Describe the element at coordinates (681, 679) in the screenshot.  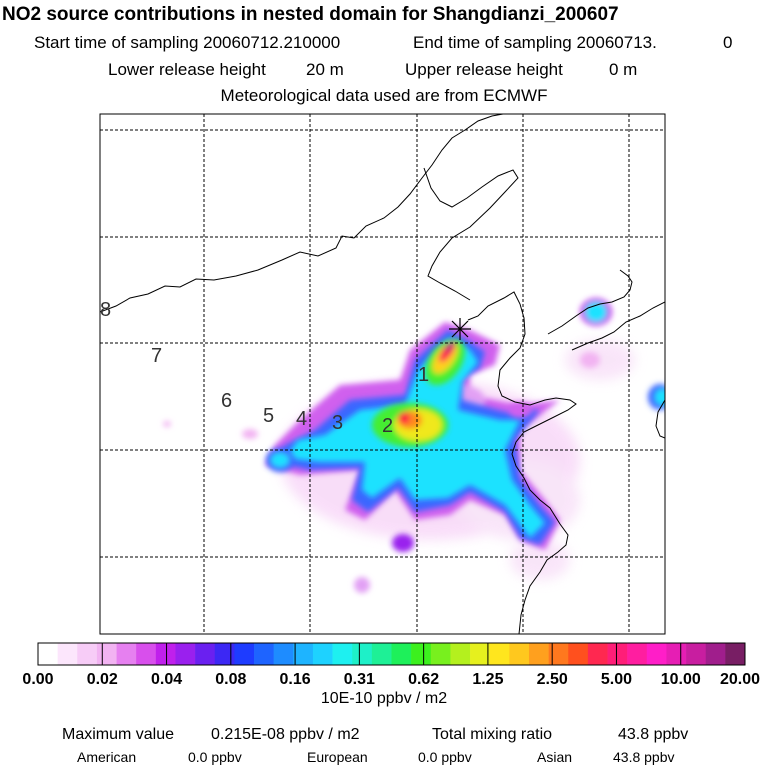
I see `colorbar-tick-label: 10.00` at that location.